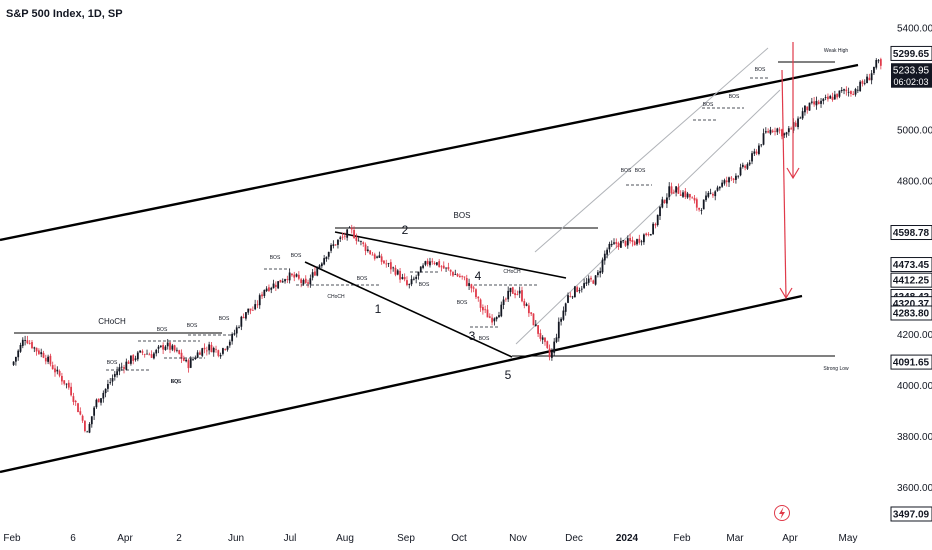  Describe the element at coordinates (911, 53) in the screenshot. I see `price-label-box` at that location.